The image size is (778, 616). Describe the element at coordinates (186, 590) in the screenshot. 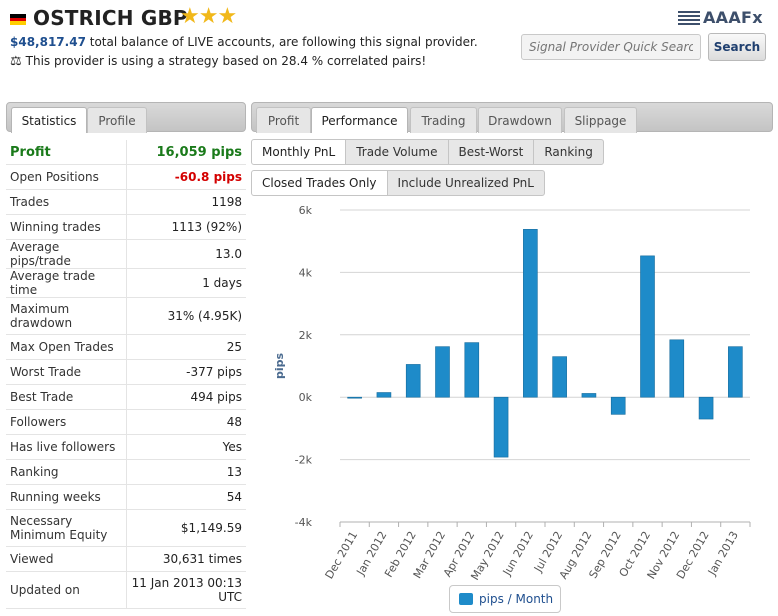

I see `stats-value: 11 Jan 2013 00:13 UTC` at that location.